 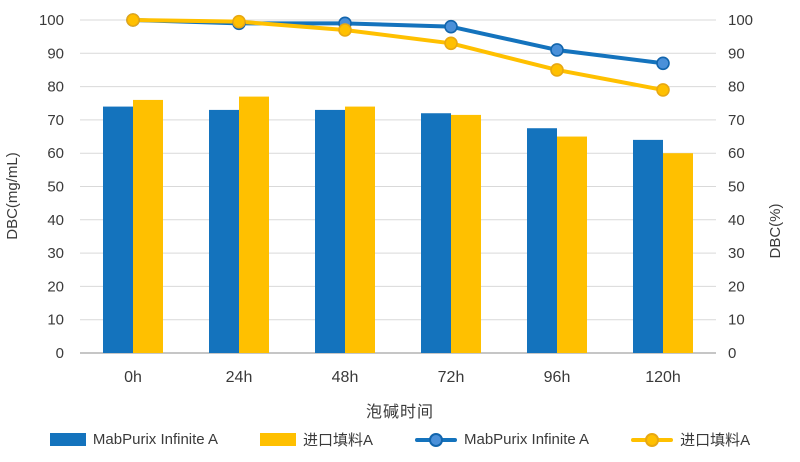 What do you see at coordinates (663, 377) in the screenshot?
I see `x-axis-category-label: 120h` at bounding box center [663, 377].